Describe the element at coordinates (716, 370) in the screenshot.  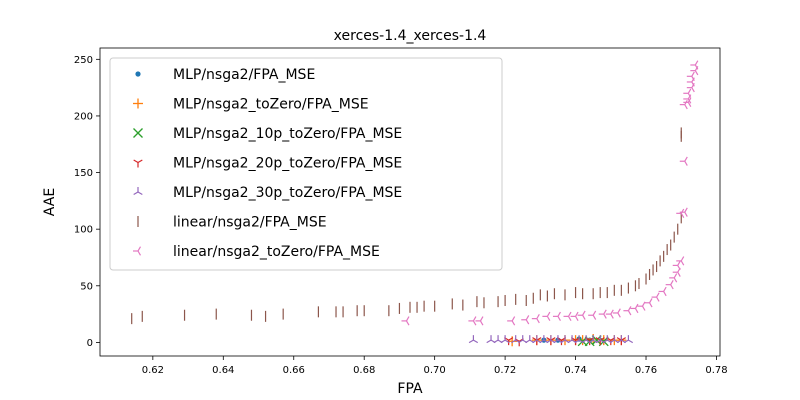
I see `x-tick-label: 0.78` at that location.